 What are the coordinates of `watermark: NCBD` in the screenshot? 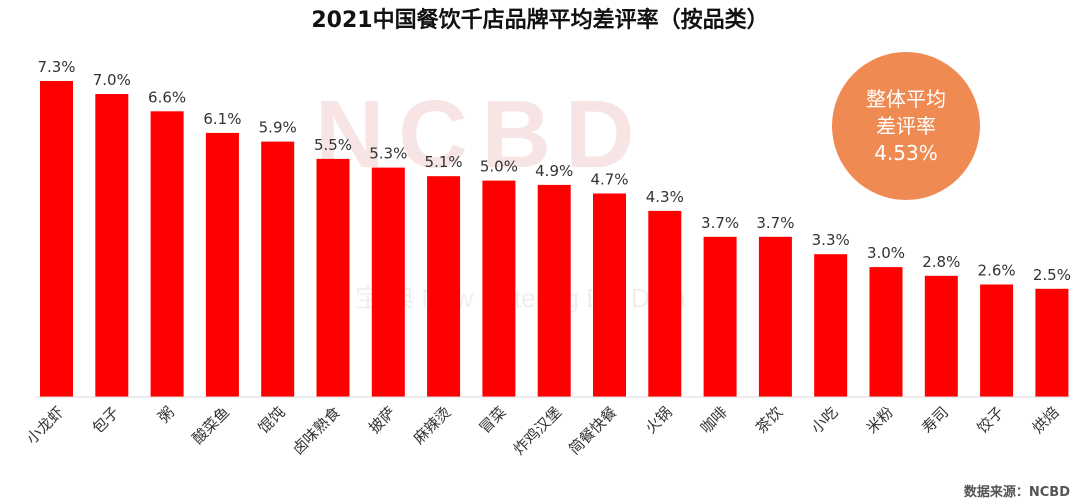 It's located at (482, 134).